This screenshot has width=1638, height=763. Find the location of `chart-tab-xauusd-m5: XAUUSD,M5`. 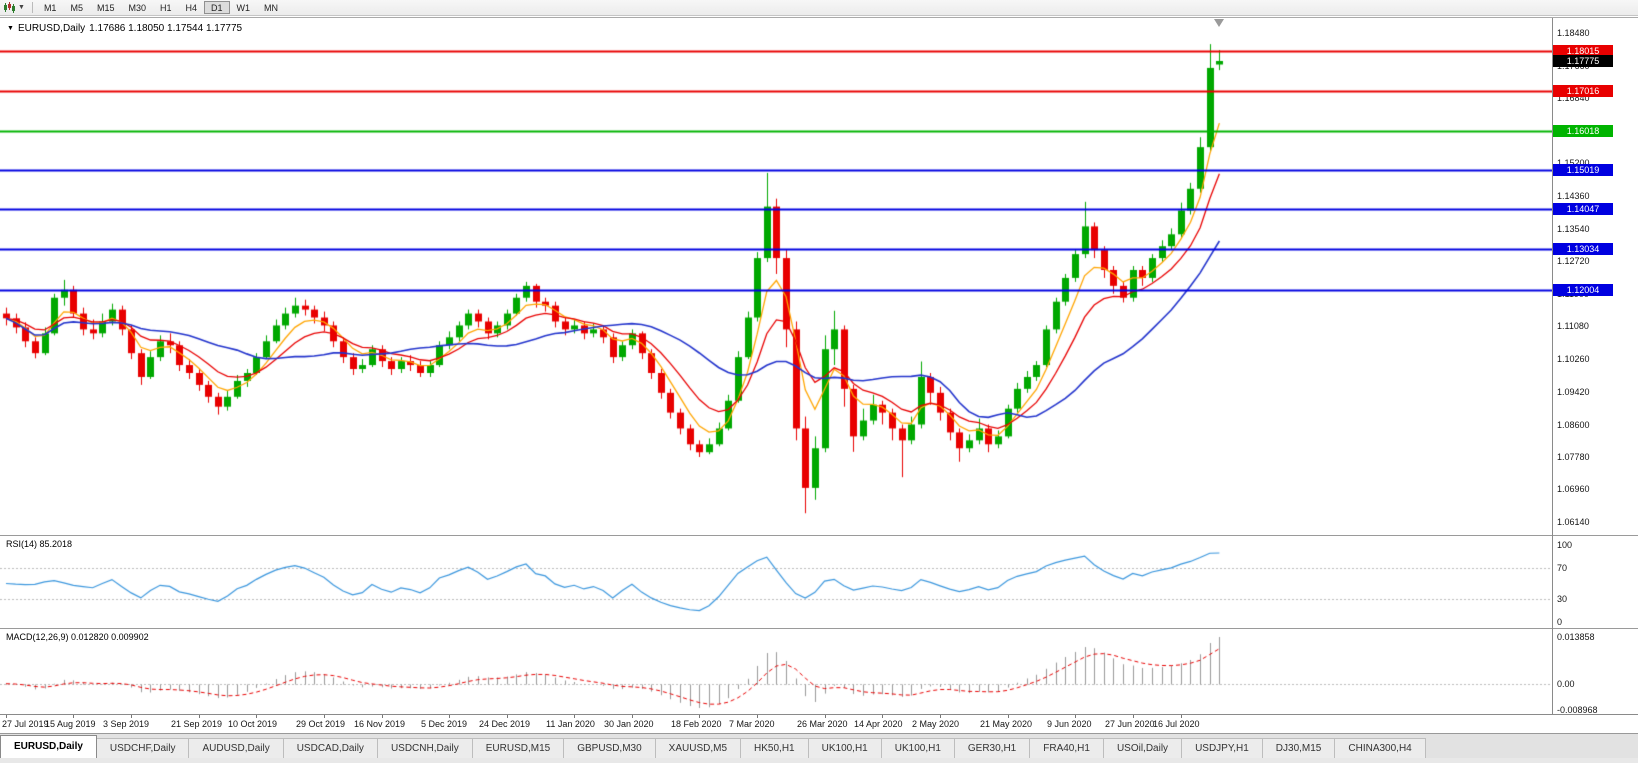

chart-tab-xauusd-m5: XAUUSD,M5 is located at coordinates (698, 748).